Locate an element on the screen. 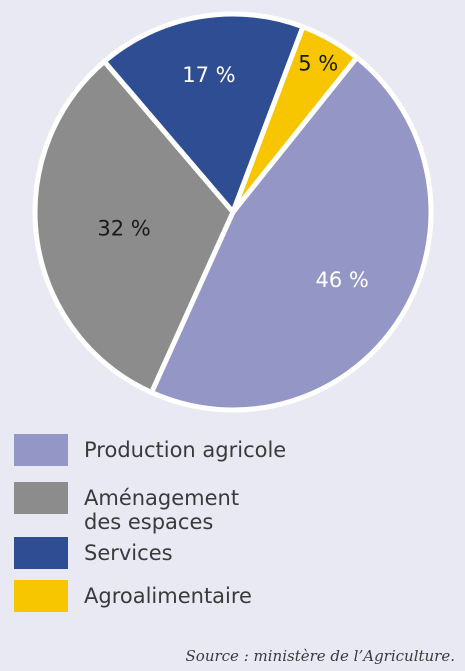 The image size is (465, 671). legend-label: Aménagement des espaces is located at coordinates (161, 510).